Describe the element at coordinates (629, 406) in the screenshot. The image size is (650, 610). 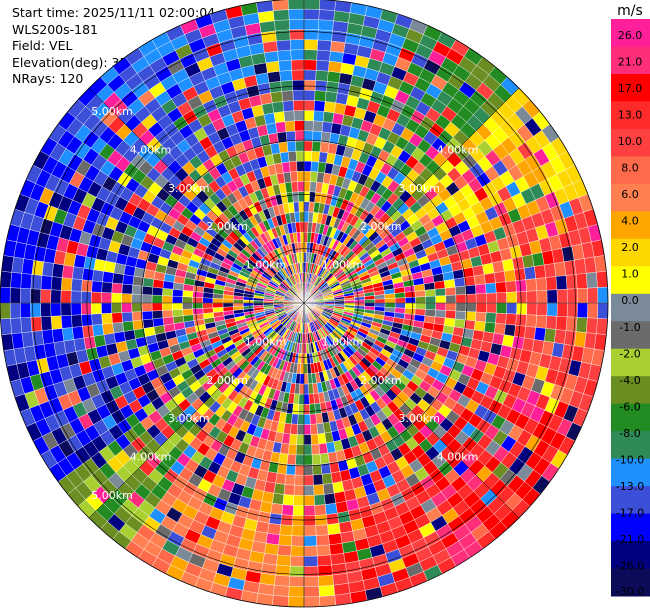
I see `colorbar-tick: -6.0` at that location.